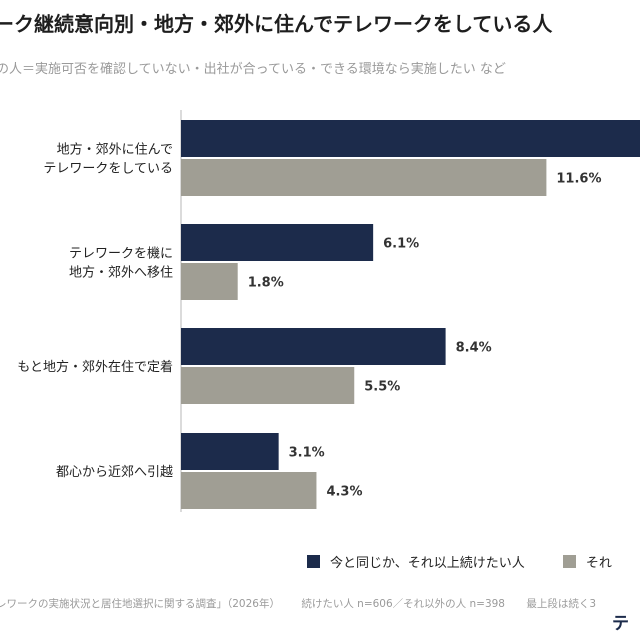  Describe the element at coordinates (266, 283) in the screenshot. I see `data-label: 1.8%` at that location.